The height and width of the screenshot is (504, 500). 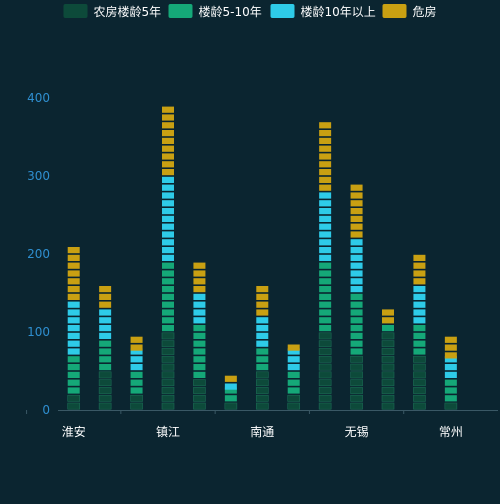 I want to click on legend-label: 楼龄10年以上, so click(x=338, y=11).